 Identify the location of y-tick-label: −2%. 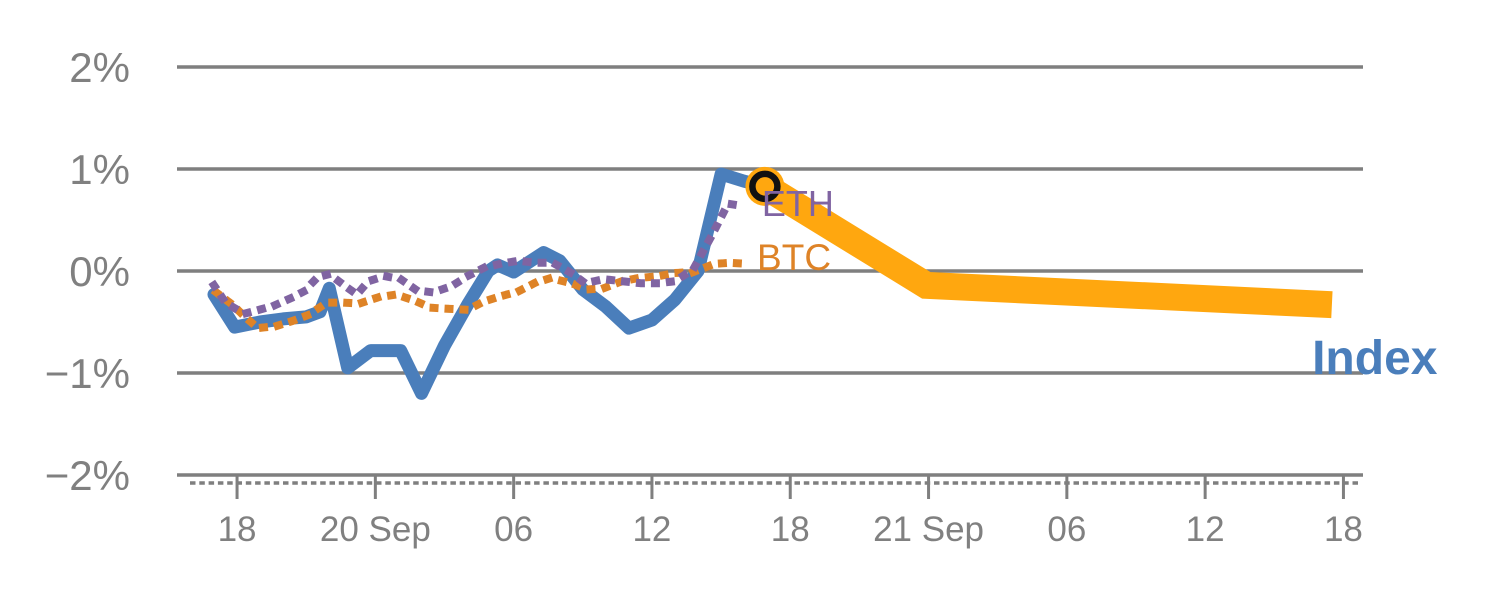
(87, 475).